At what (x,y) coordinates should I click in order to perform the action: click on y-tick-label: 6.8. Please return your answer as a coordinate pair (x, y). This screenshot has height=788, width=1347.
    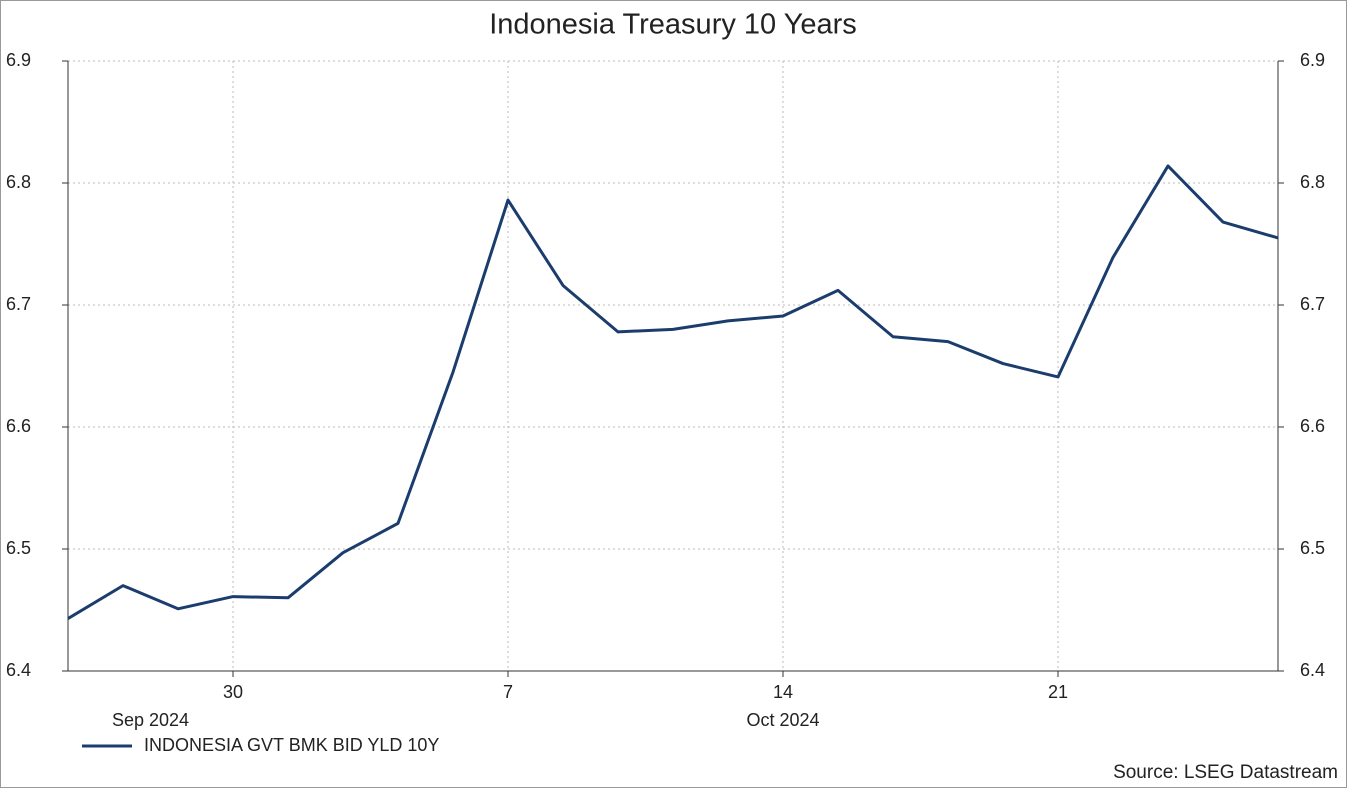
    Looking at the image, I should click on (18, 182).